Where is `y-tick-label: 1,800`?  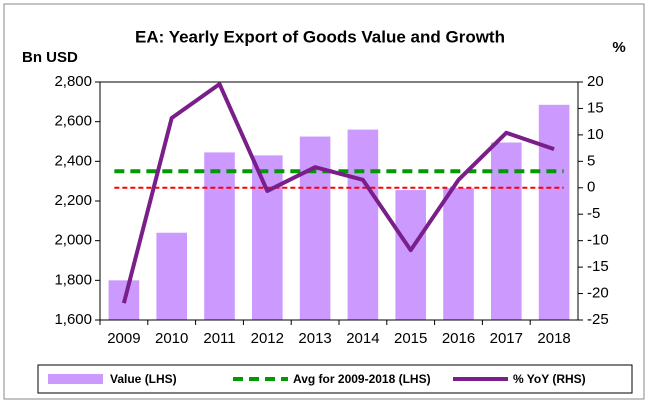
y-tick-label: 1,800 is located at coordinates (73, 279).